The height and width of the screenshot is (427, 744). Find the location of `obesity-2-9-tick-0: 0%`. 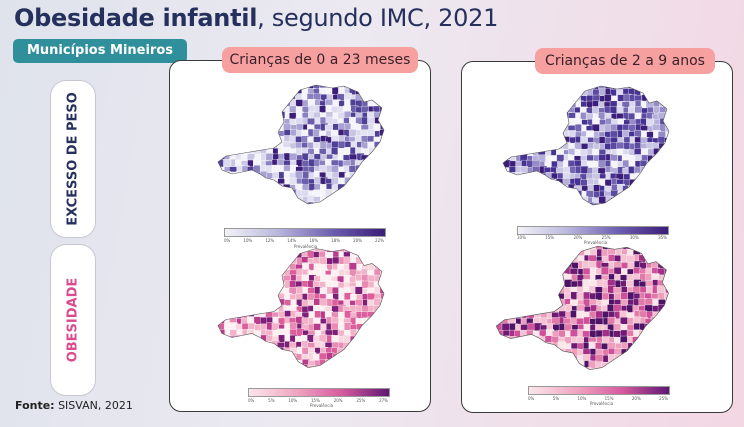

obesity-2-9-tick-0: 0% is located at coordinates (531, 398).